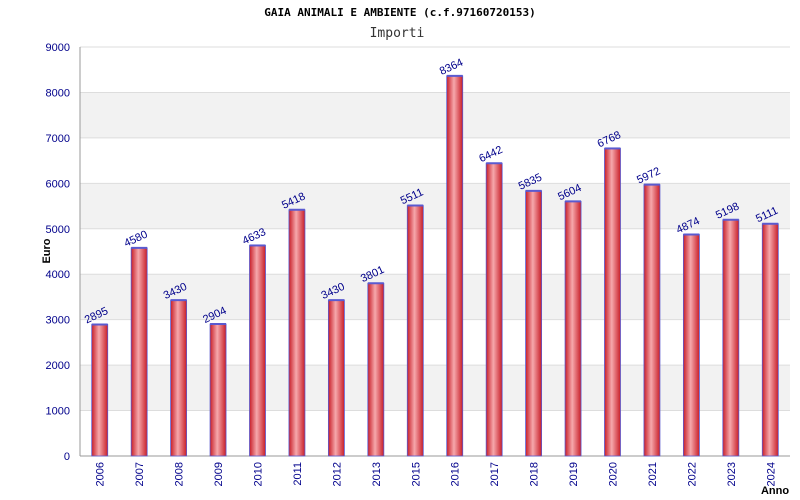 This screenshot has height=500, width=800. What do you see at coordinates (47, 250) in the screenshot?
I see `y-axis-label: Euro` at bounding box center [47, 250].